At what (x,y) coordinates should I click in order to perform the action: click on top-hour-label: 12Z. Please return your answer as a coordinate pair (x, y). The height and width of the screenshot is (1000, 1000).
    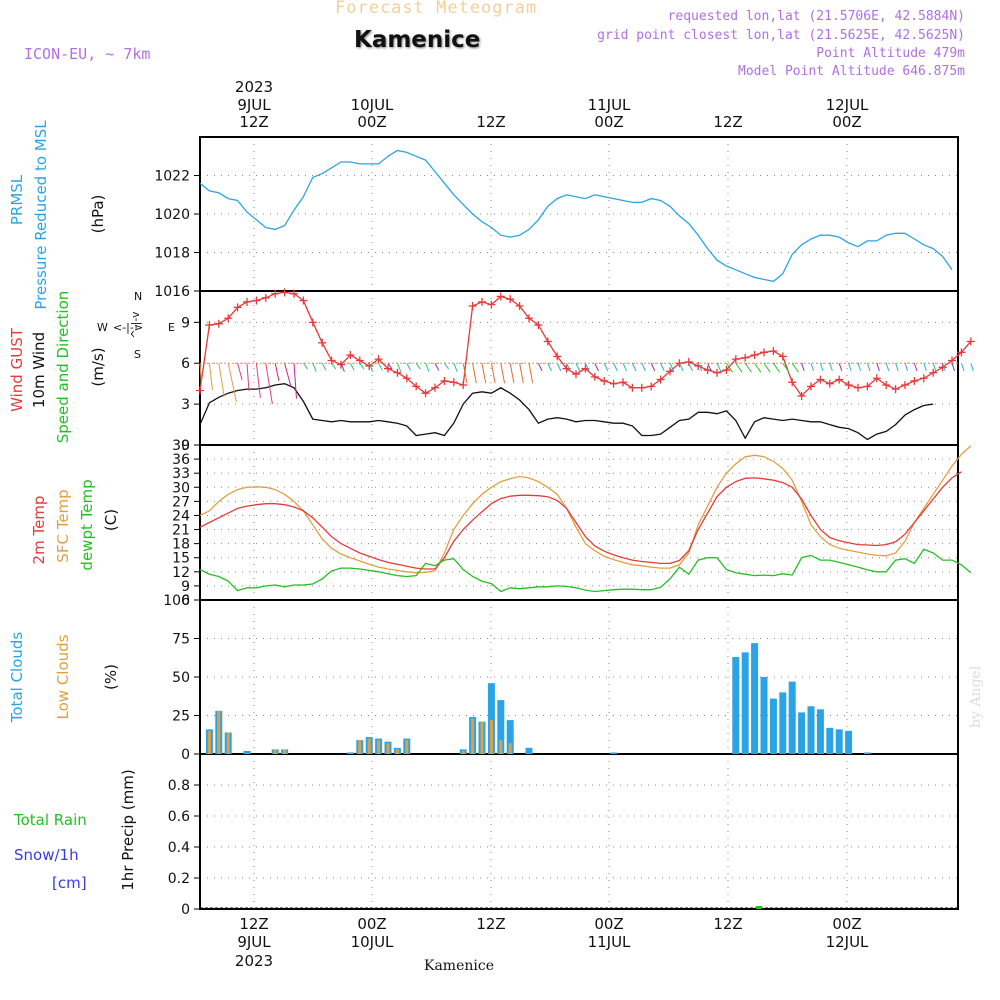
    Looking at the image, I should click on (727, 122).